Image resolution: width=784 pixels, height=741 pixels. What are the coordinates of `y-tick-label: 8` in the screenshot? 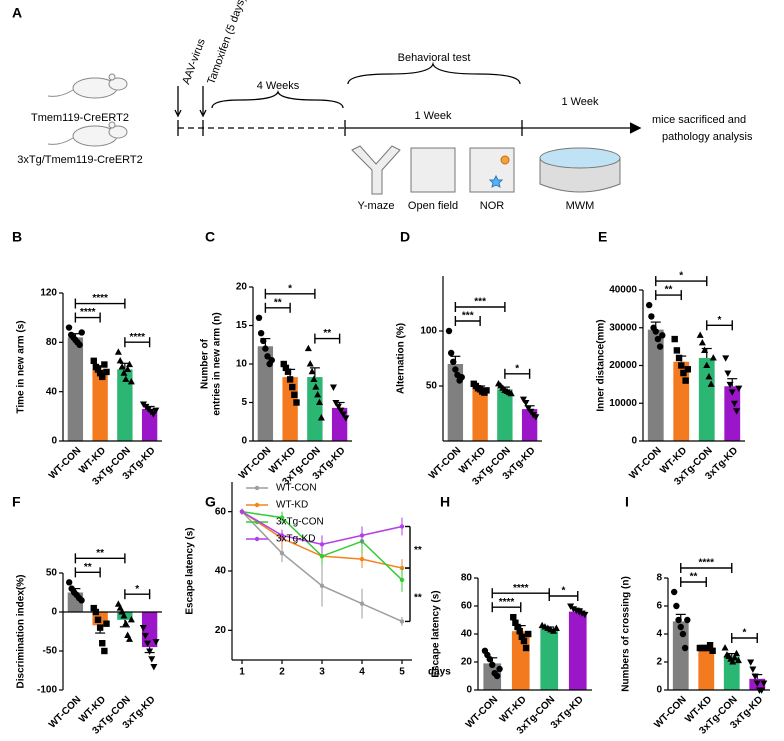 It's located at (659, 578).